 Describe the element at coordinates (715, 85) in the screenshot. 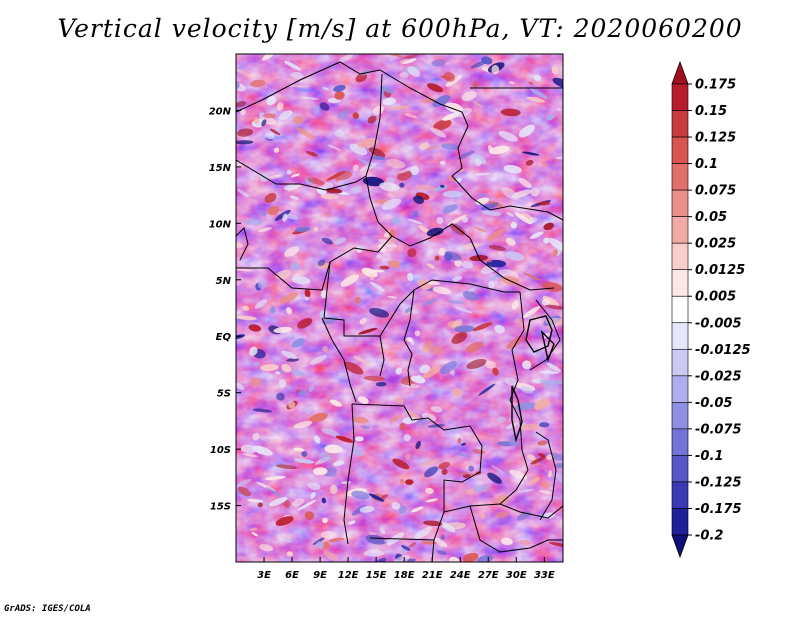

I see `colorbar-label: 0.175` at that location.